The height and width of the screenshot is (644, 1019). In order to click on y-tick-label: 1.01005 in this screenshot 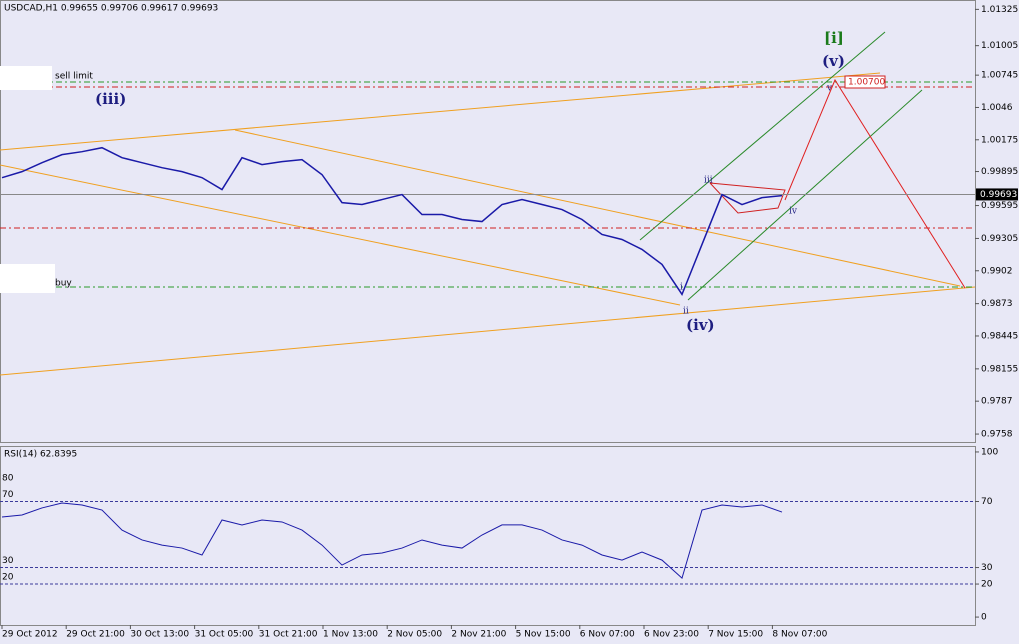, I will do `click(999, 46)`.